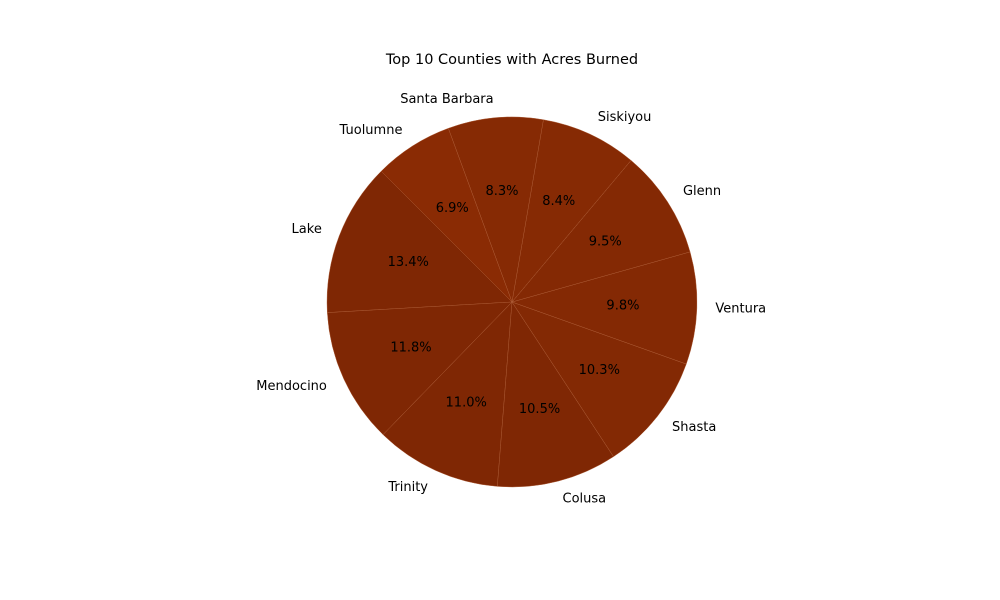  I want to click on slice-label-lake: Lake, so click(307, 229).